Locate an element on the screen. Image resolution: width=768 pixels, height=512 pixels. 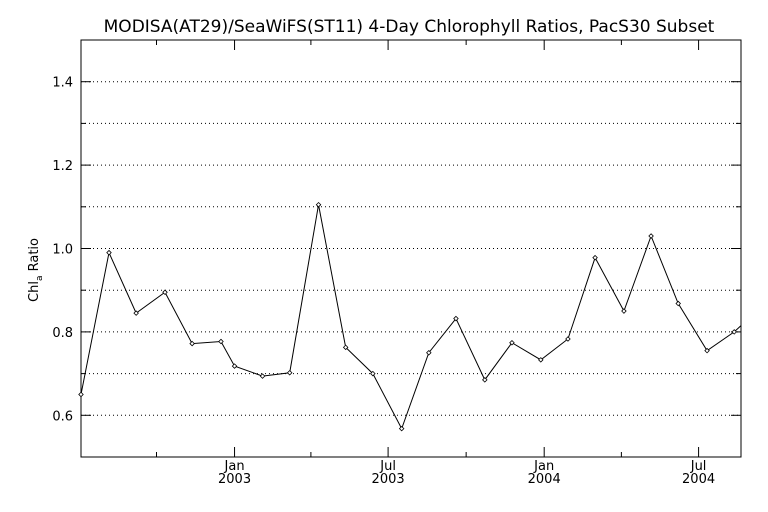
y-tick-label: 1.2 is located at coordinates (62, 166).